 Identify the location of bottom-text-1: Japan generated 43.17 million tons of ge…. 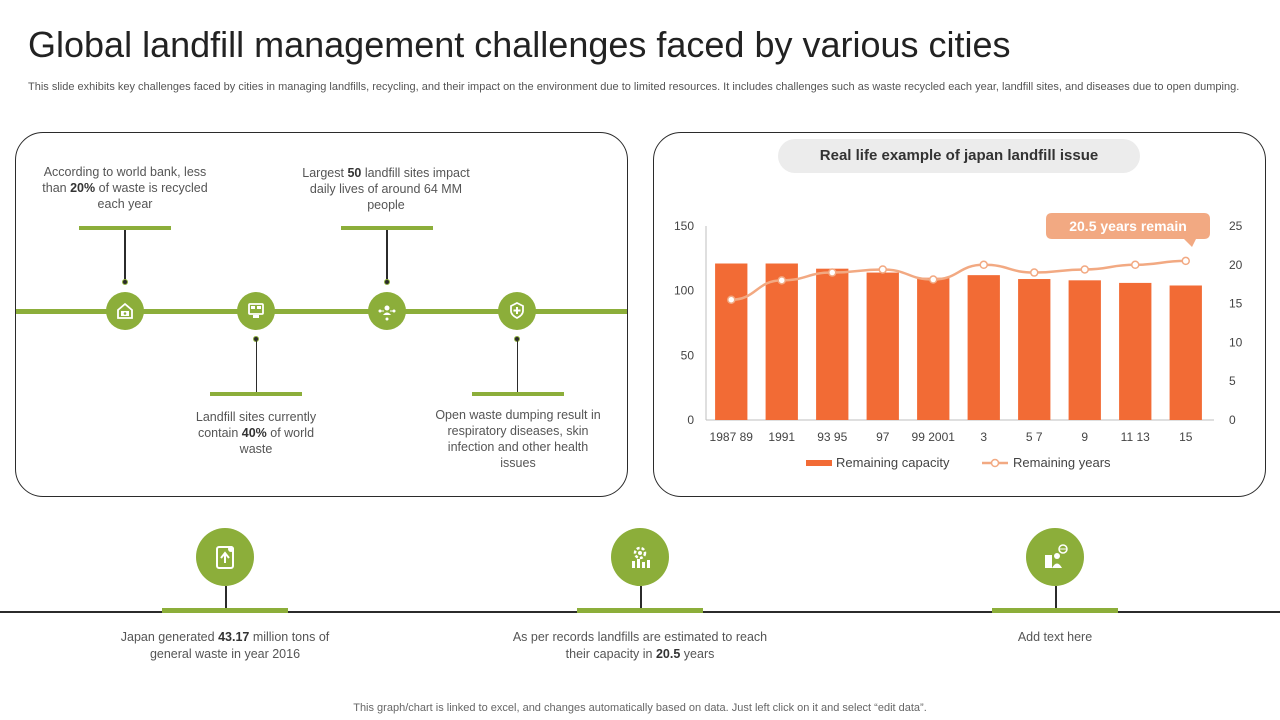
(225, 645).